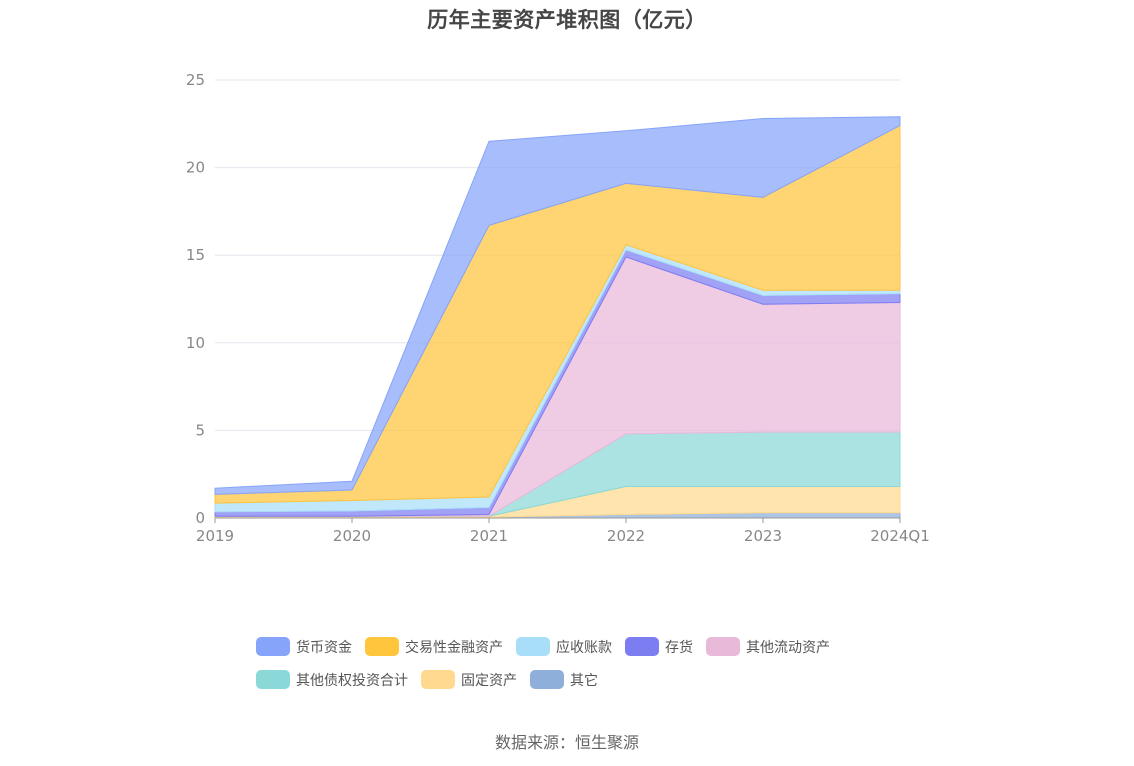 The height and width of the screenshot is (766, 1134). Describe the element at coordinates (626, 536) in the screenshot. I see `x-tick-label: 2022` at that location.